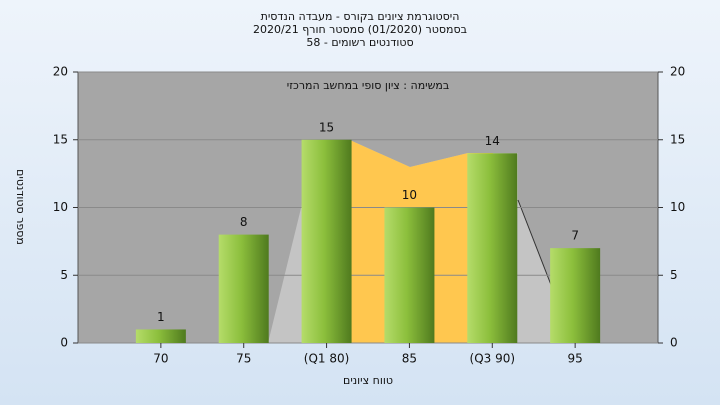  What do you see at coordinates (327, 359) in the screenshot?
I see `x-tick-label: (Q1 80)` at bounding box center [327, 359].